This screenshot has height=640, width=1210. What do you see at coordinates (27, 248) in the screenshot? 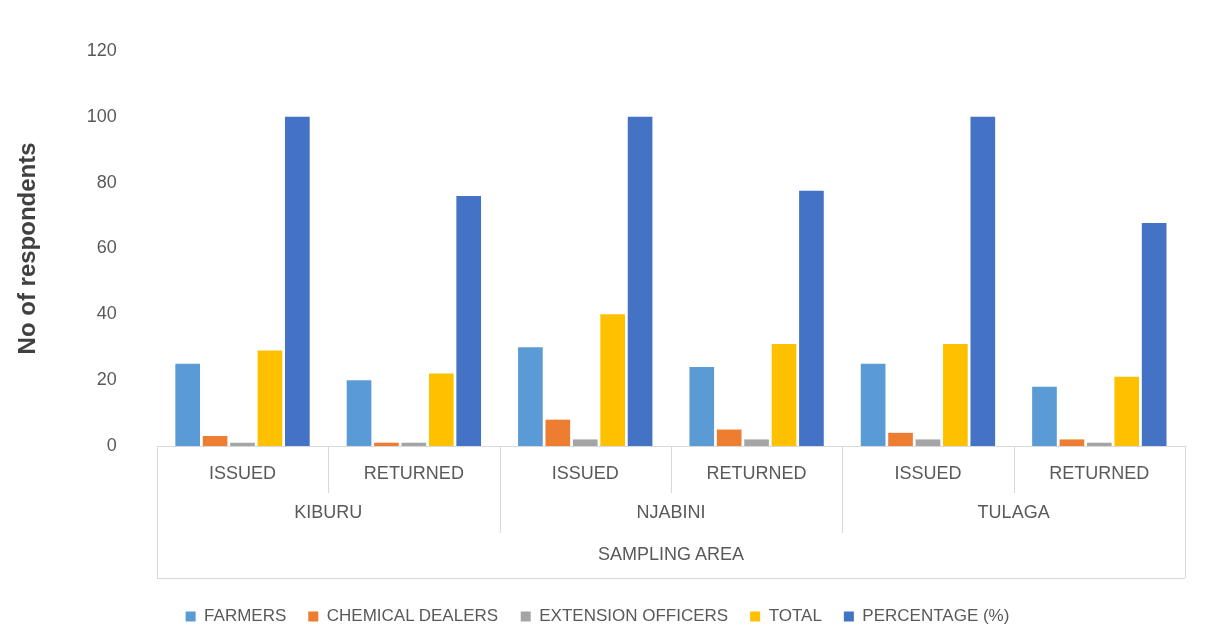
I see `y-axis-title: No of respondents` at bounding box center [27, 248].